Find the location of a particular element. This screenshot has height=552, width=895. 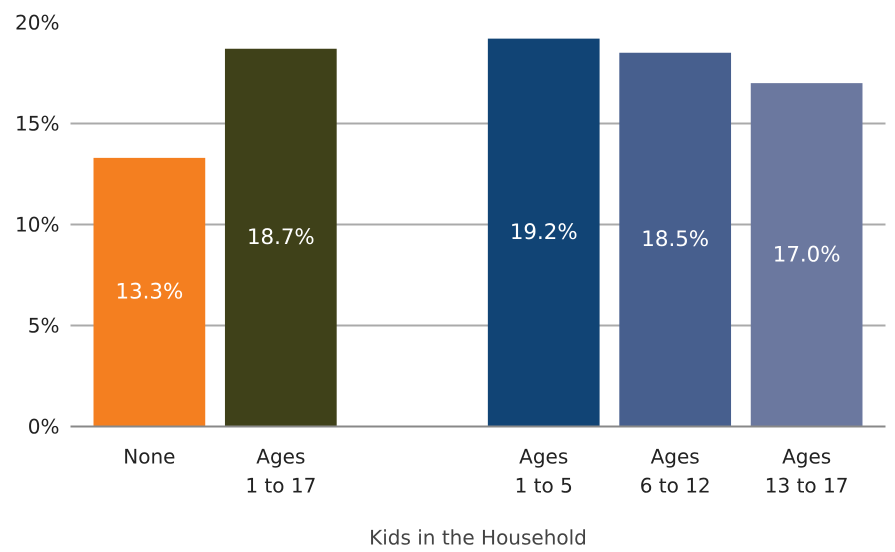

y-tick-label: 5% is located at coordinates (44, 326).